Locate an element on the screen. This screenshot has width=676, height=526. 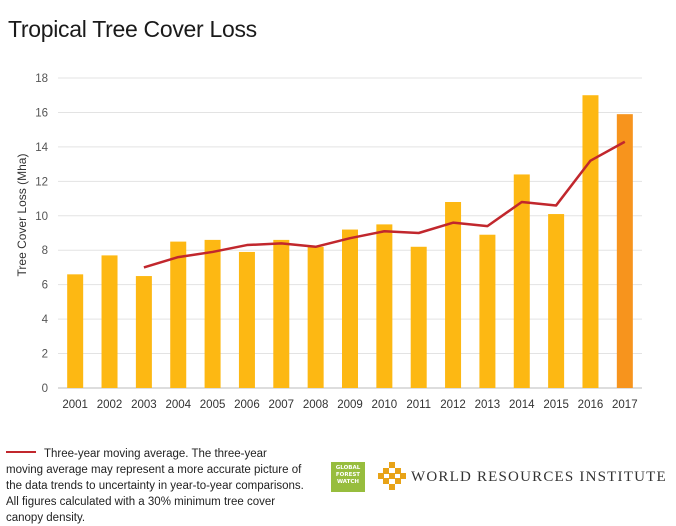
x-tick-label: 2006 is located at coordinates (247, 405).